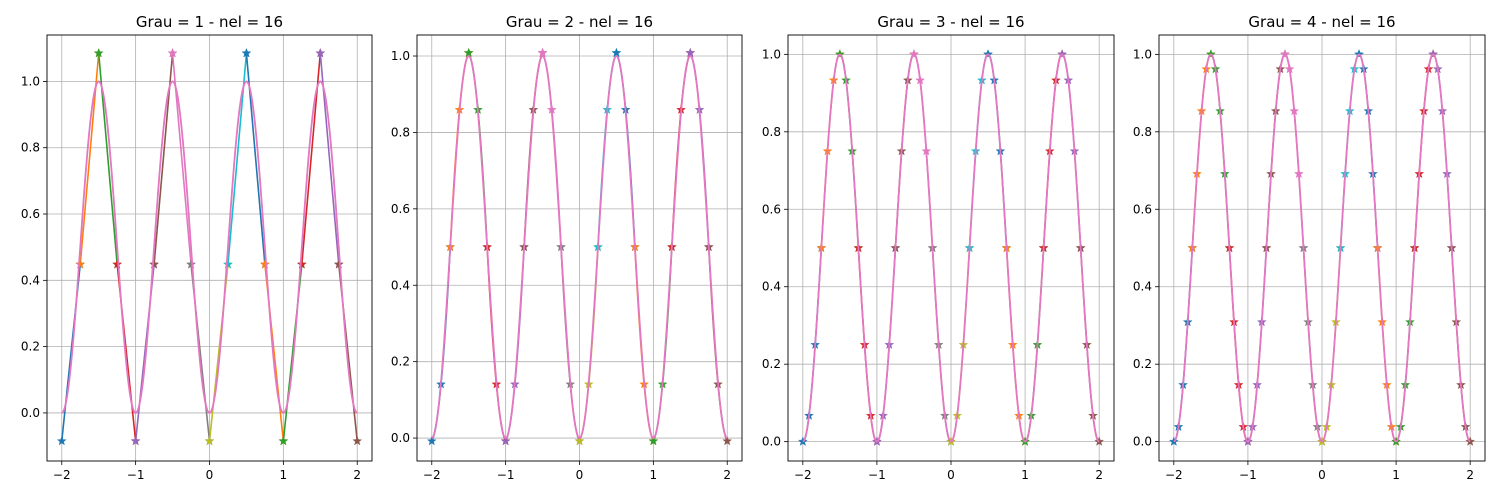 This screenshot has width=1500, height=500. I want to click on subplot-title: Grau = 3 - nel = 16, so click(950, 22).